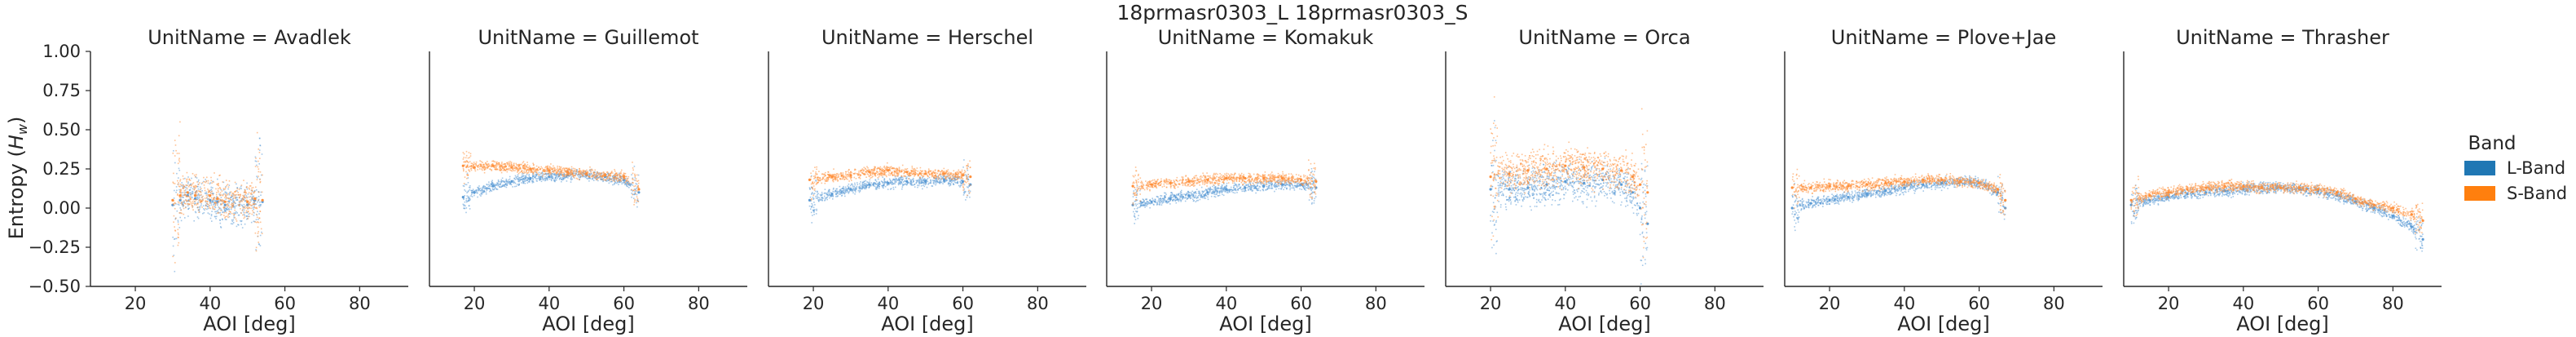  I want to click on panel-title: UnitName = Komakuk, so click(1266, 37).